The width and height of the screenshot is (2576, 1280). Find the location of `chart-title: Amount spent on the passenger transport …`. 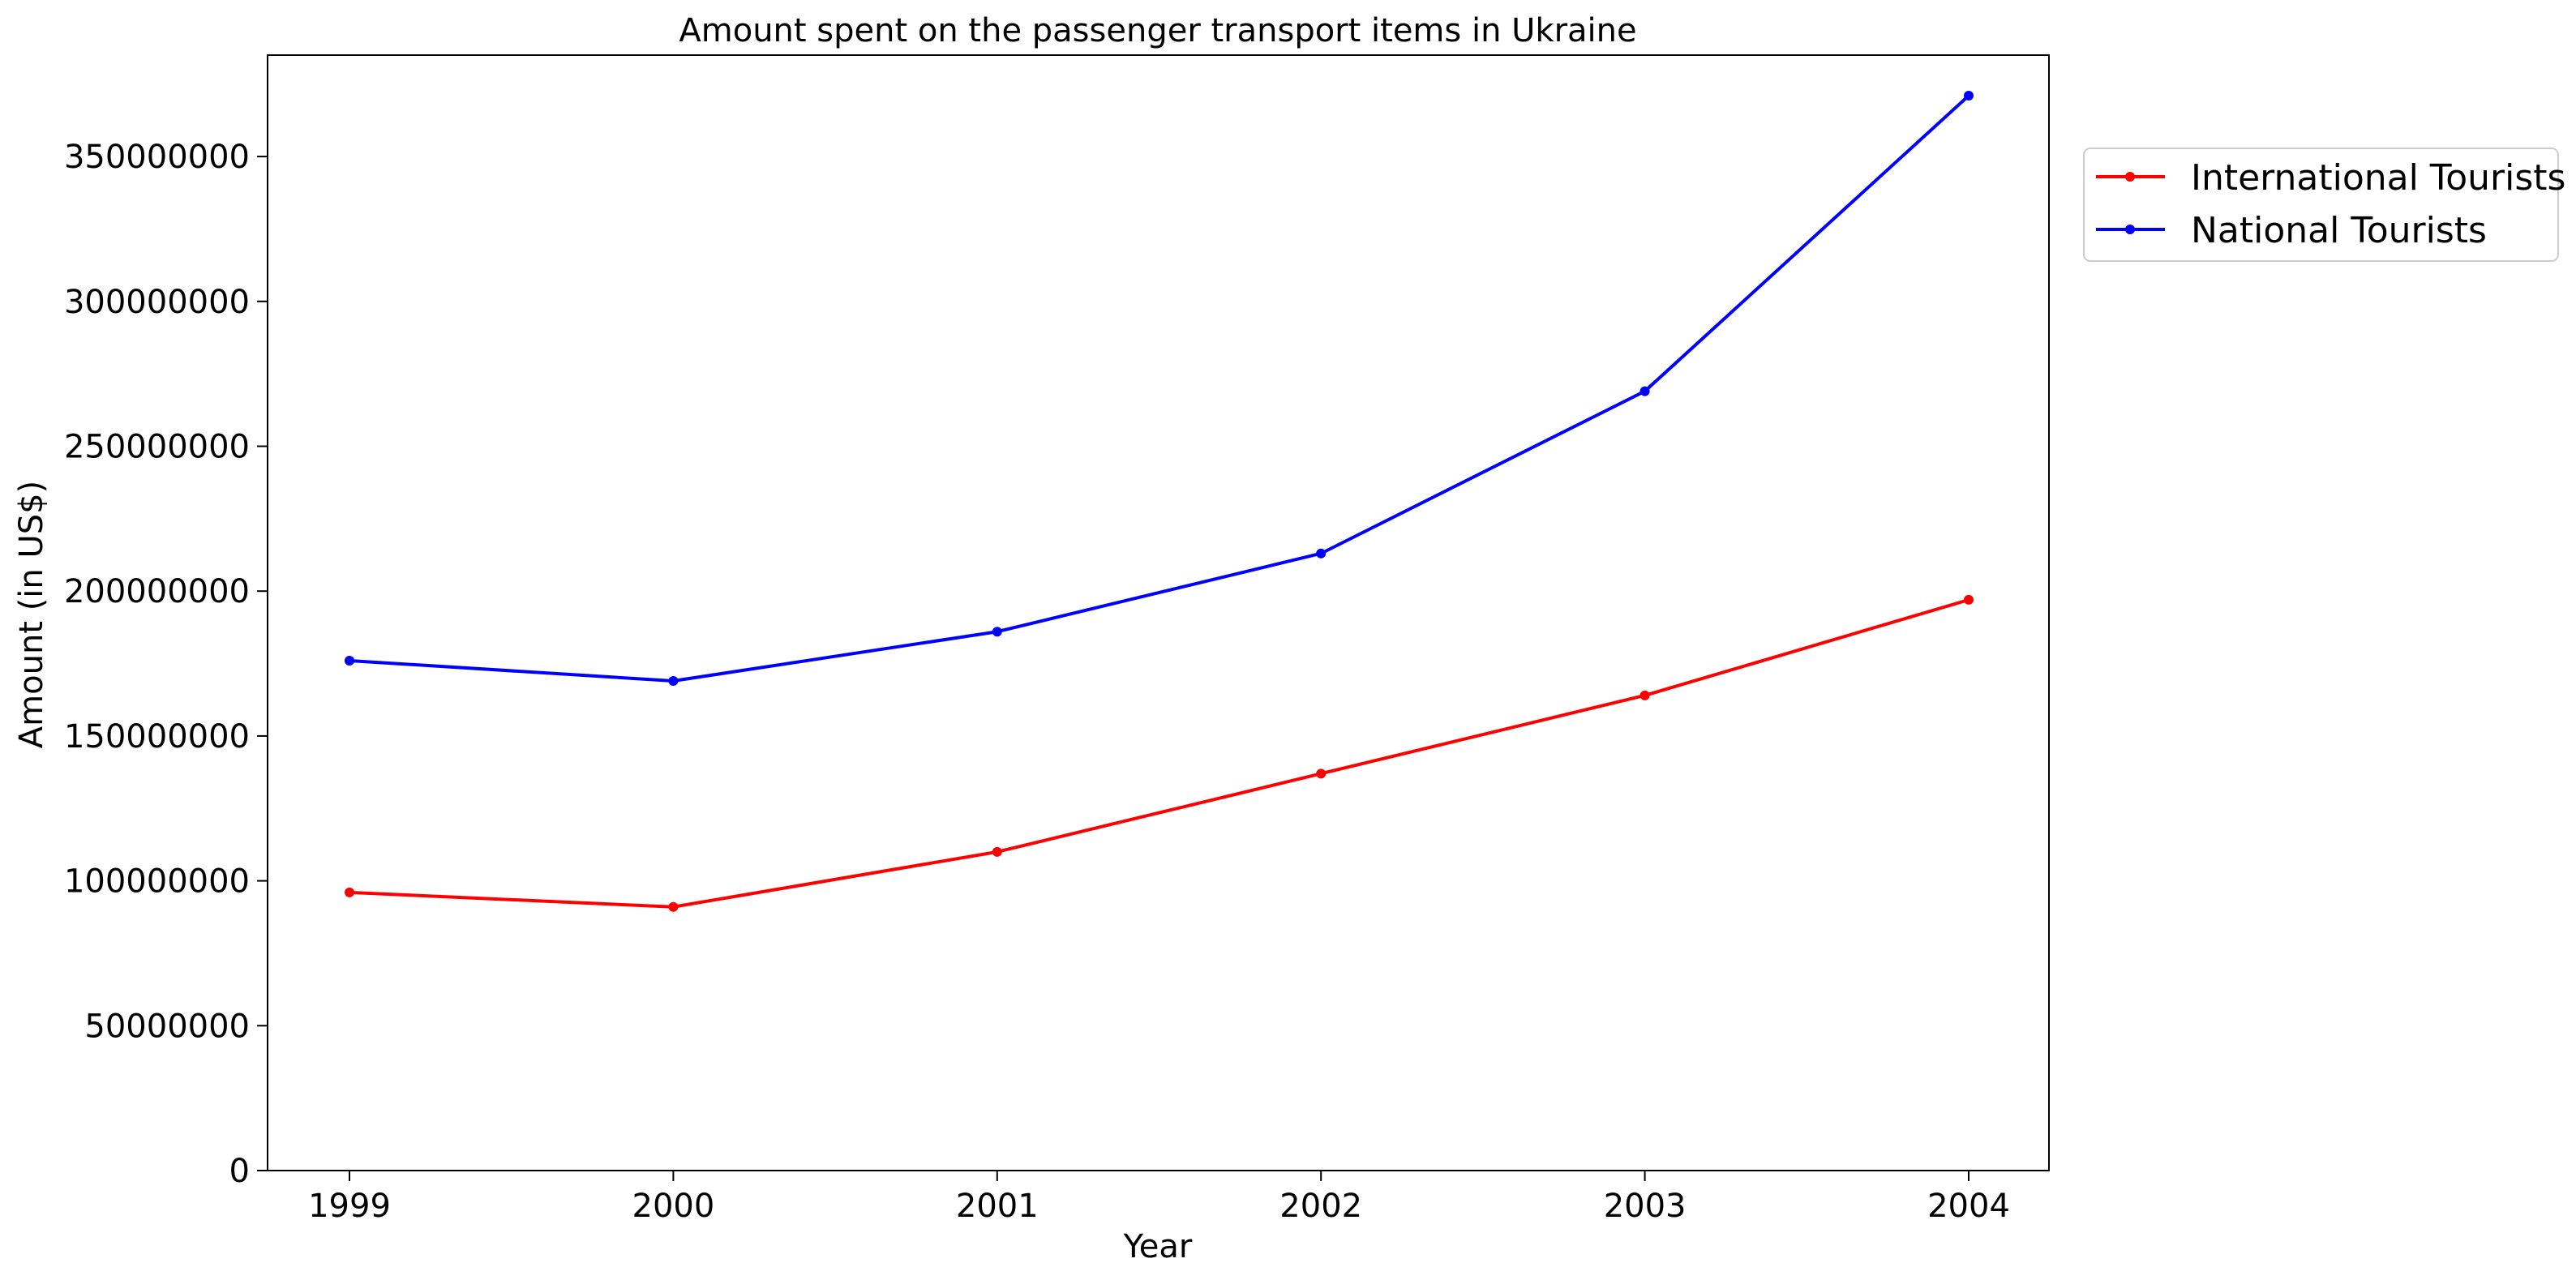

chart-title: Amount spent on the passenger transport … is located at coordinates (1157, 30).